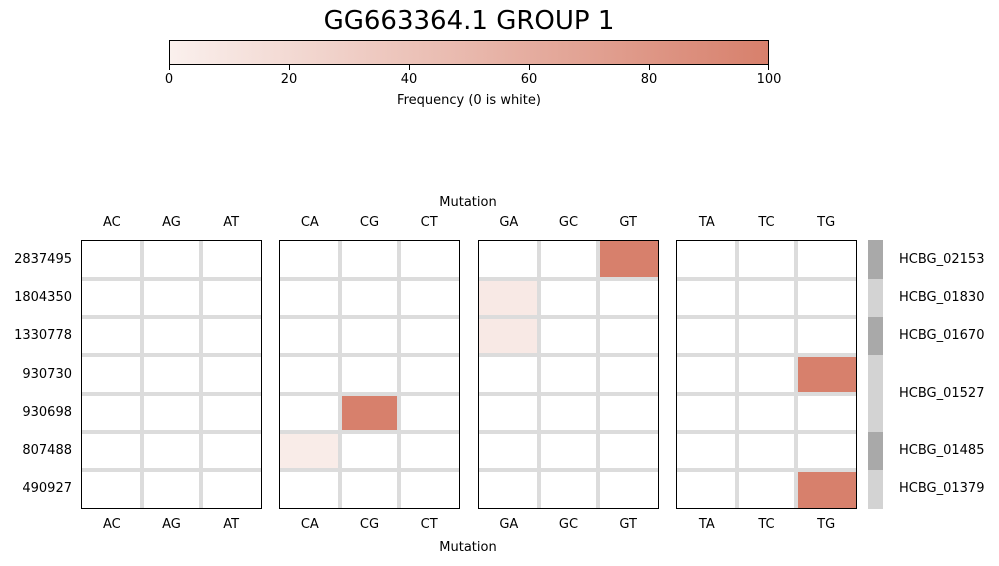  What do you see at coordinates (568, 524) in the screenshot?
I see `column-label-bottom: GC` at bounding box center [568, 524].